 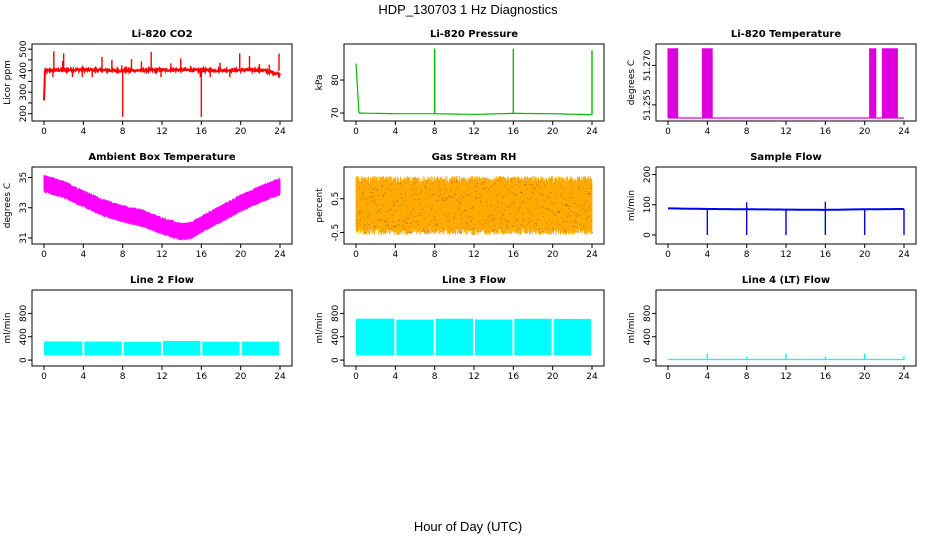 What do you see at coordinates (166, 64) in the screenshot?
I see `co2-spikes` at bounding box center [166, 64].